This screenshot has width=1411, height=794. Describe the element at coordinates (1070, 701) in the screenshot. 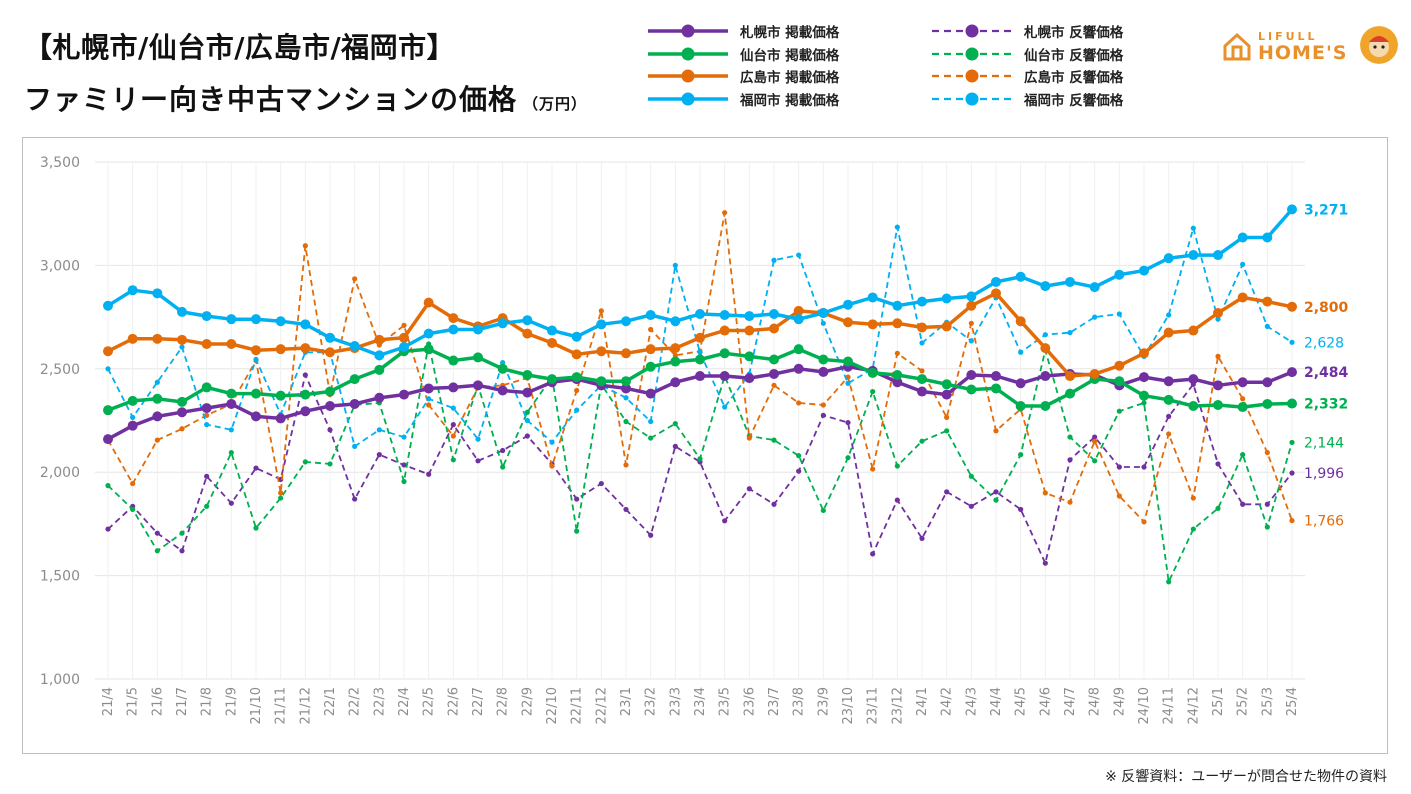

I see `x-tick-label: 24/7` at that location.